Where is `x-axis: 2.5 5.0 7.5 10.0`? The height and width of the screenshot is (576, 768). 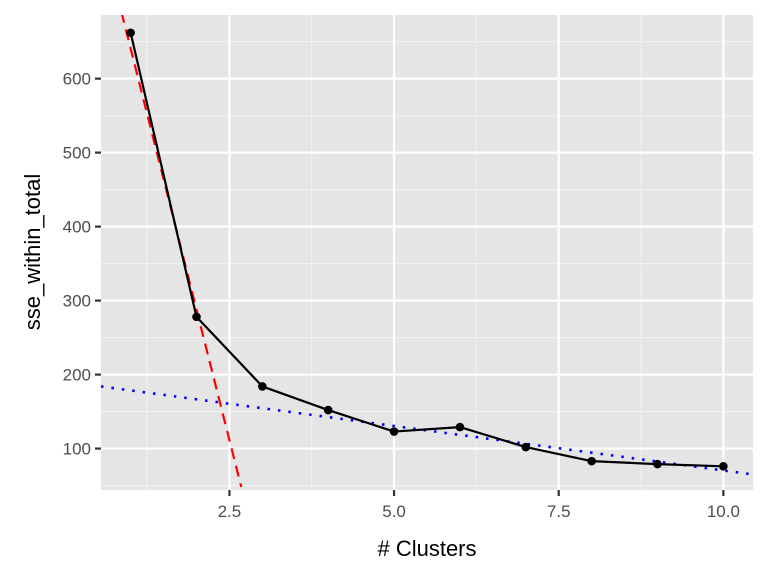
x-axis: 2.5 5.0 7.5 10.0 is located at coordinates (479, 505).